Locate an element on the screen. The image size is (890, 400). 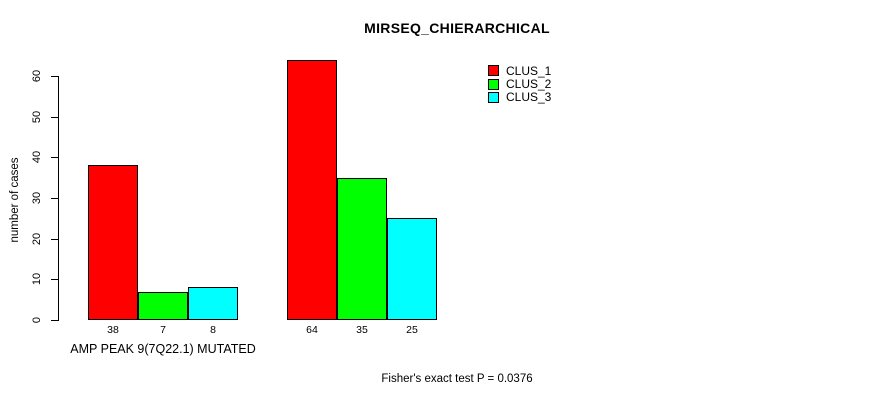
y-axis-tick-label: 60 is located at coordinates (37, 76).